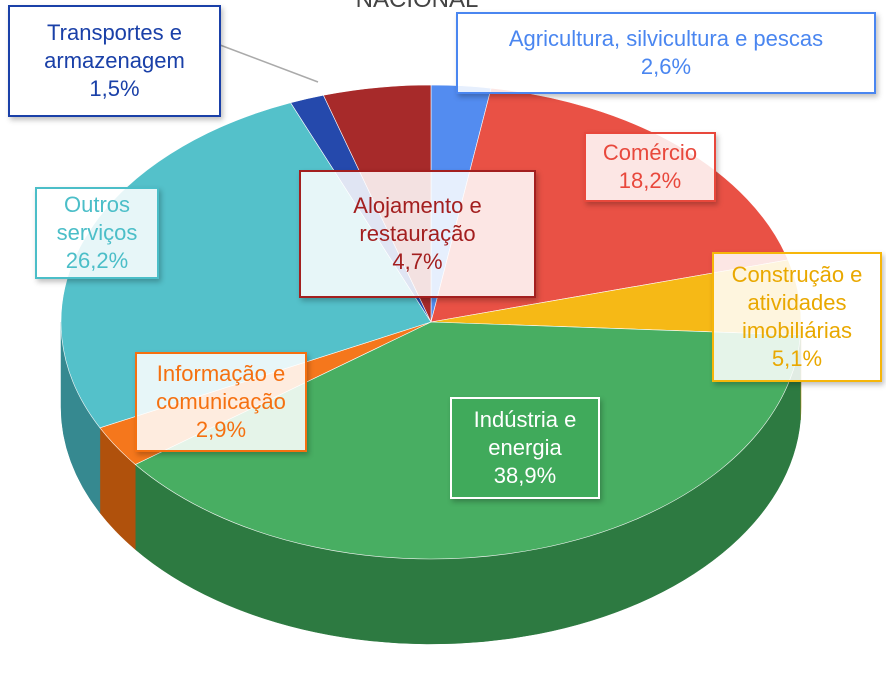  Describe the element at coordinates (221, 387) in the screenshot. I see `label-name: Informação e comunicação` at that location.